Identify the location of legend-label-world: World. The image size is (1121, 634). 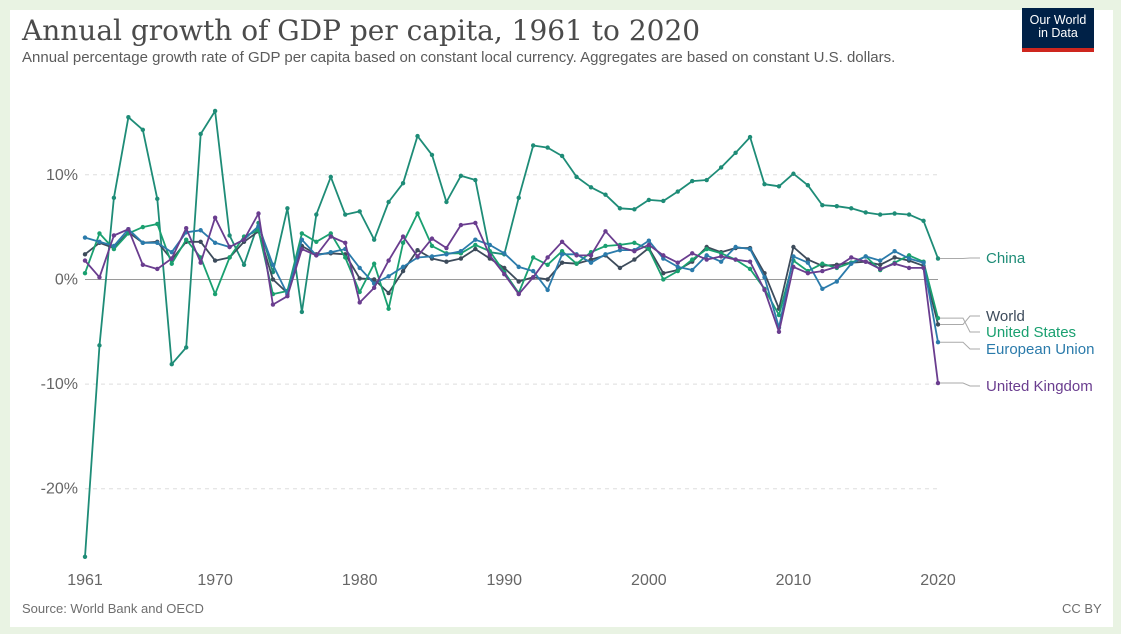
(1005, 316).